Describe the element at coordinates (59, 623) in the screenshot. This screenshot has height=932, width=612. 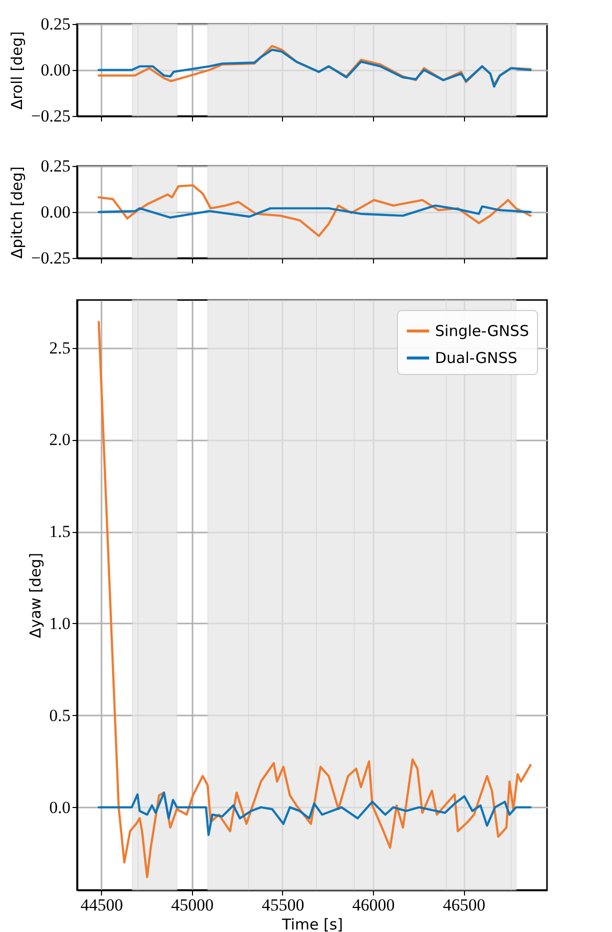
I see `y-tick-label: 1.0` at that location.